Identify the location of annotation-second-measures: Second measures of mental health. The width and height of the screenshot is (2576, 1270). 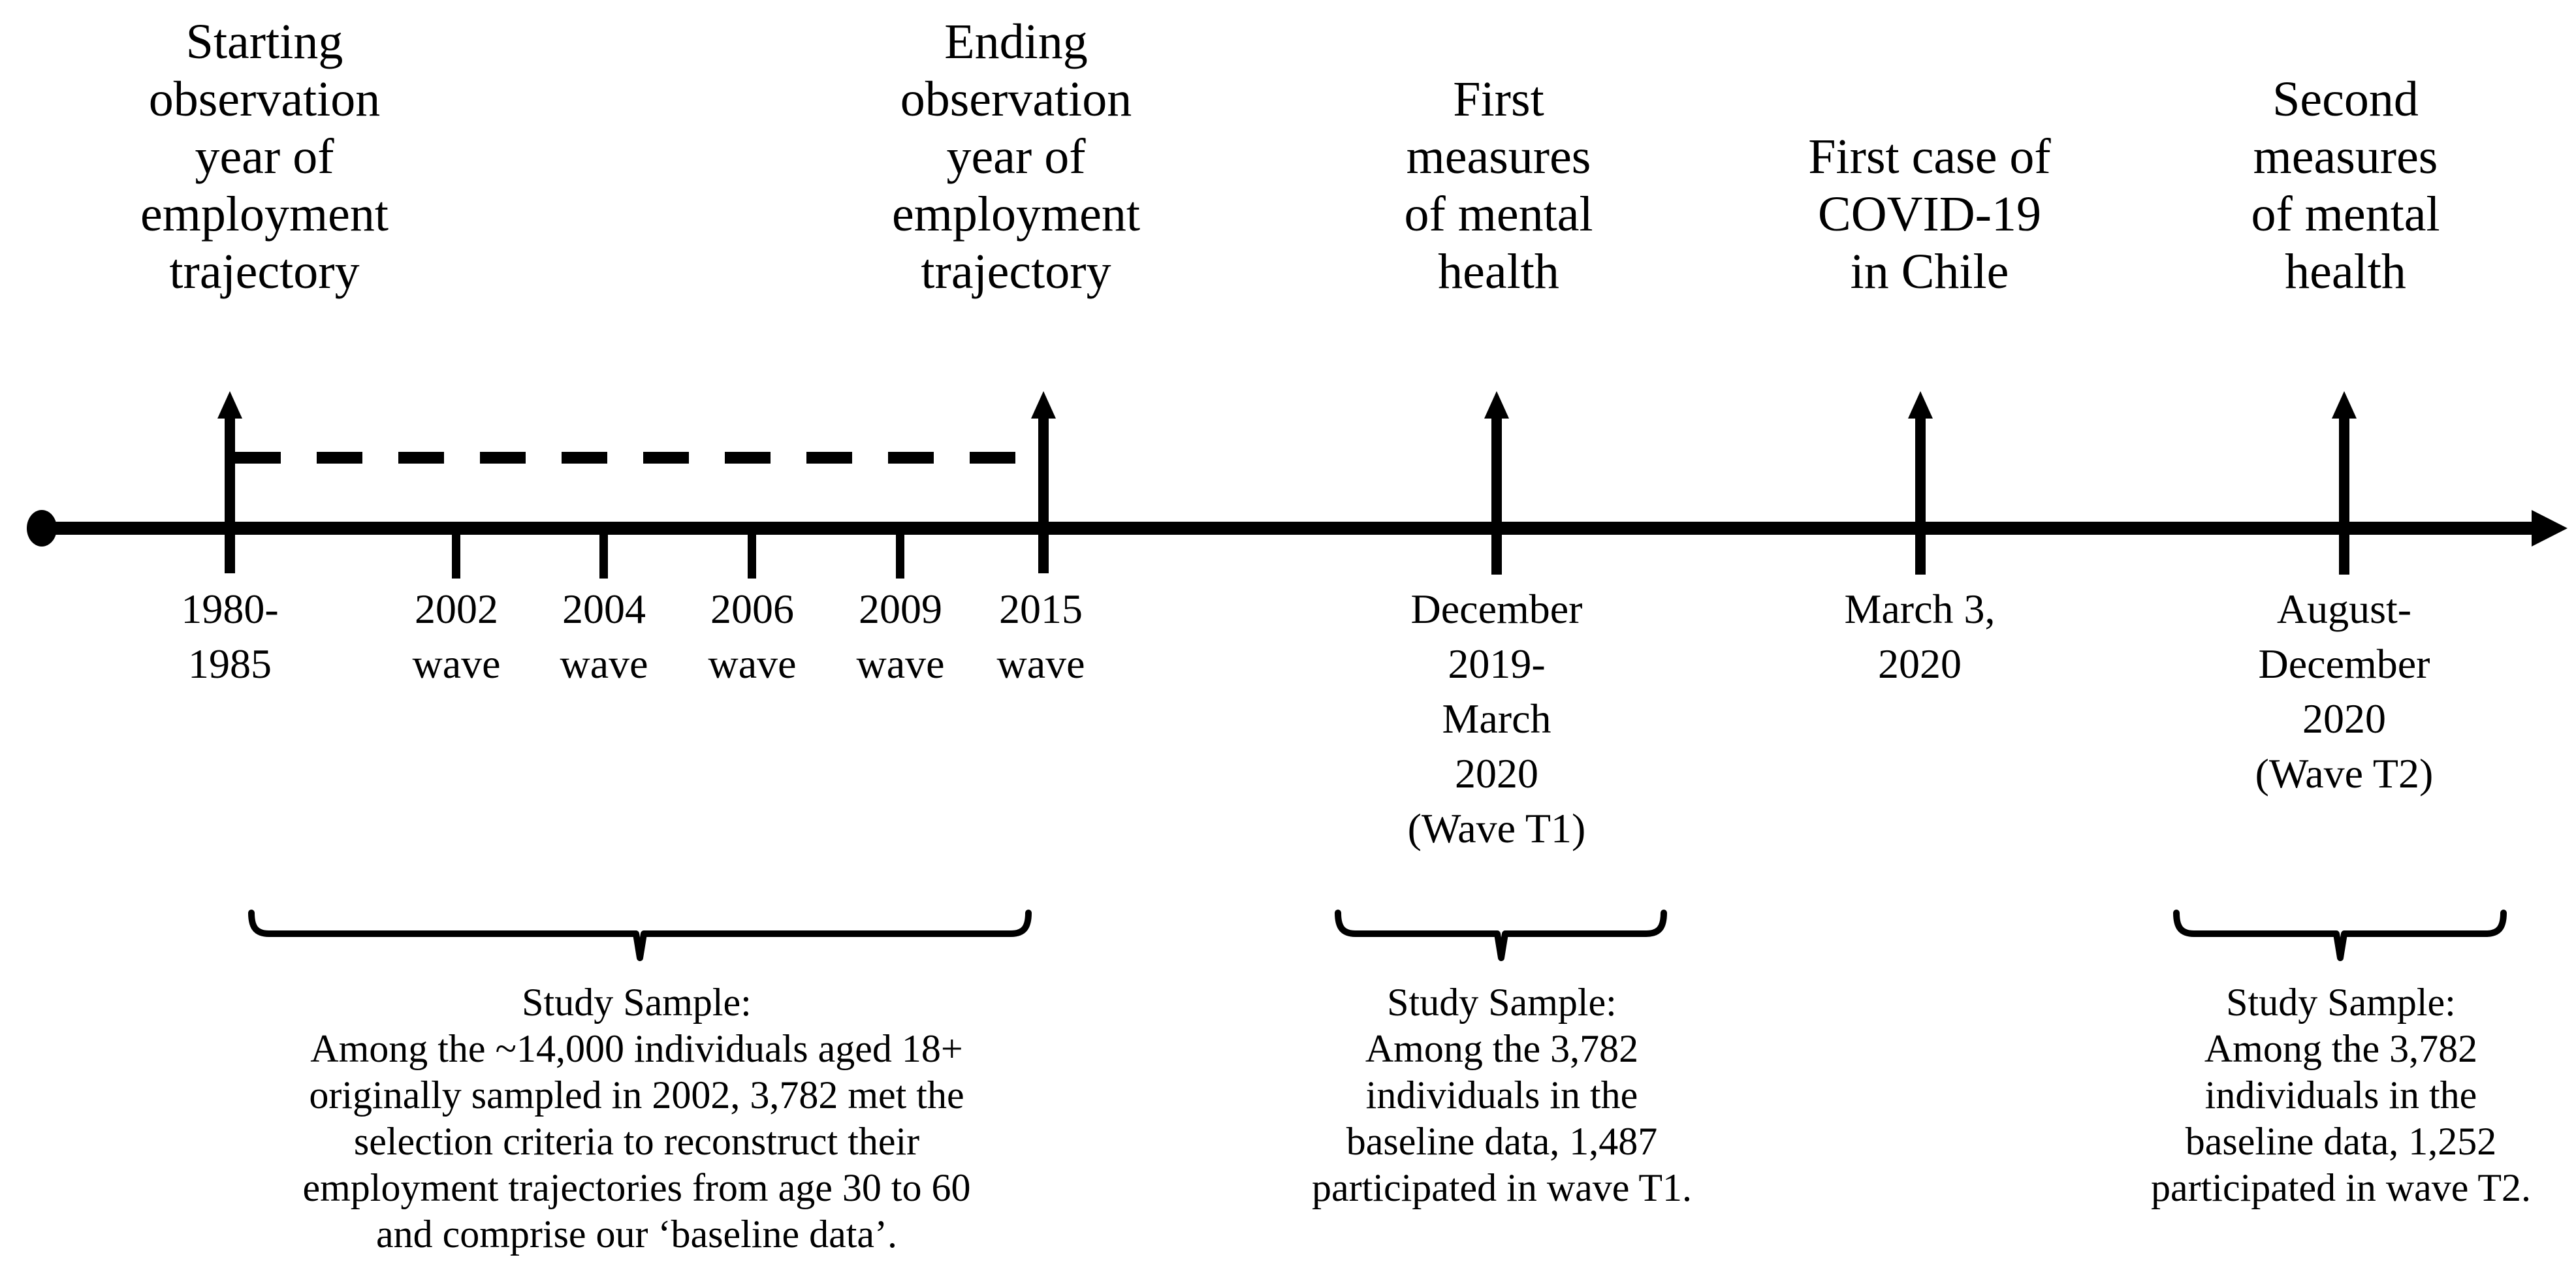
(2346, 185).